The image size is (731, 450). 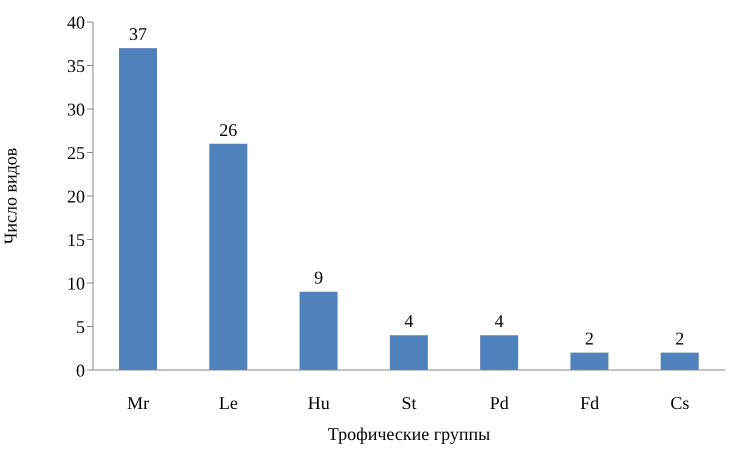 I want to click on x-tick-label: Fd, so click(x=590, y=402).